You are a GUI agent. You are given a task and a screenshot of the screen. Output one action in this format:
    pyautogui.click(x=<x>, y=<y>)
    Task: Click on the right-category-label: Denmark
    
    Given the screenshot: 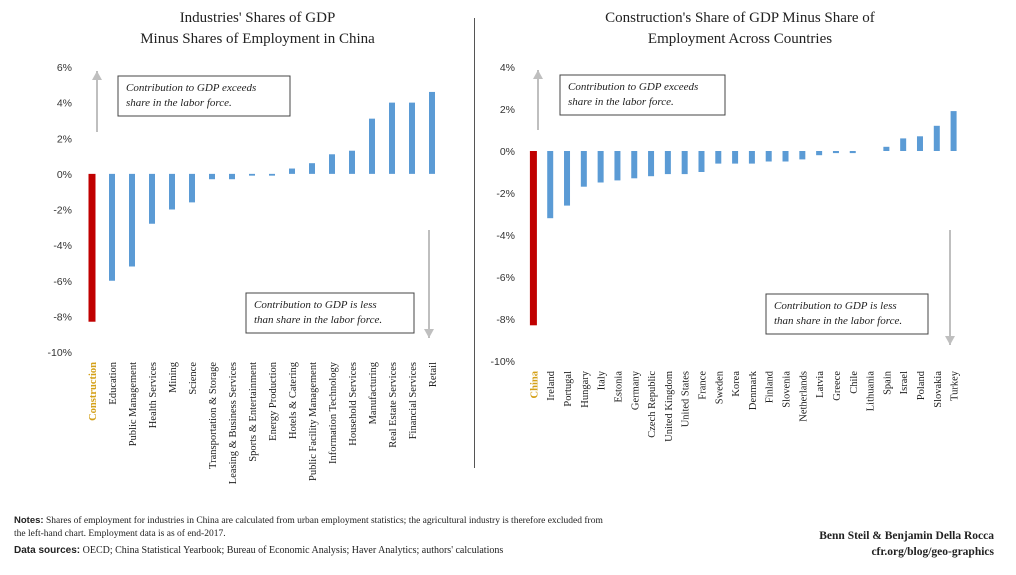 What is the action you would take?
    pyautogui.click(x=753, y=390)
    